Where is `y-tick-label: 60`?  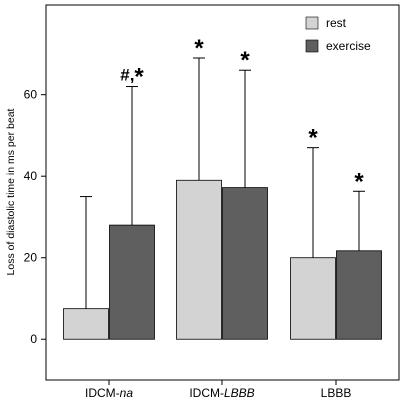
y-tick-label: 60 is located at coordinates (31, 95).